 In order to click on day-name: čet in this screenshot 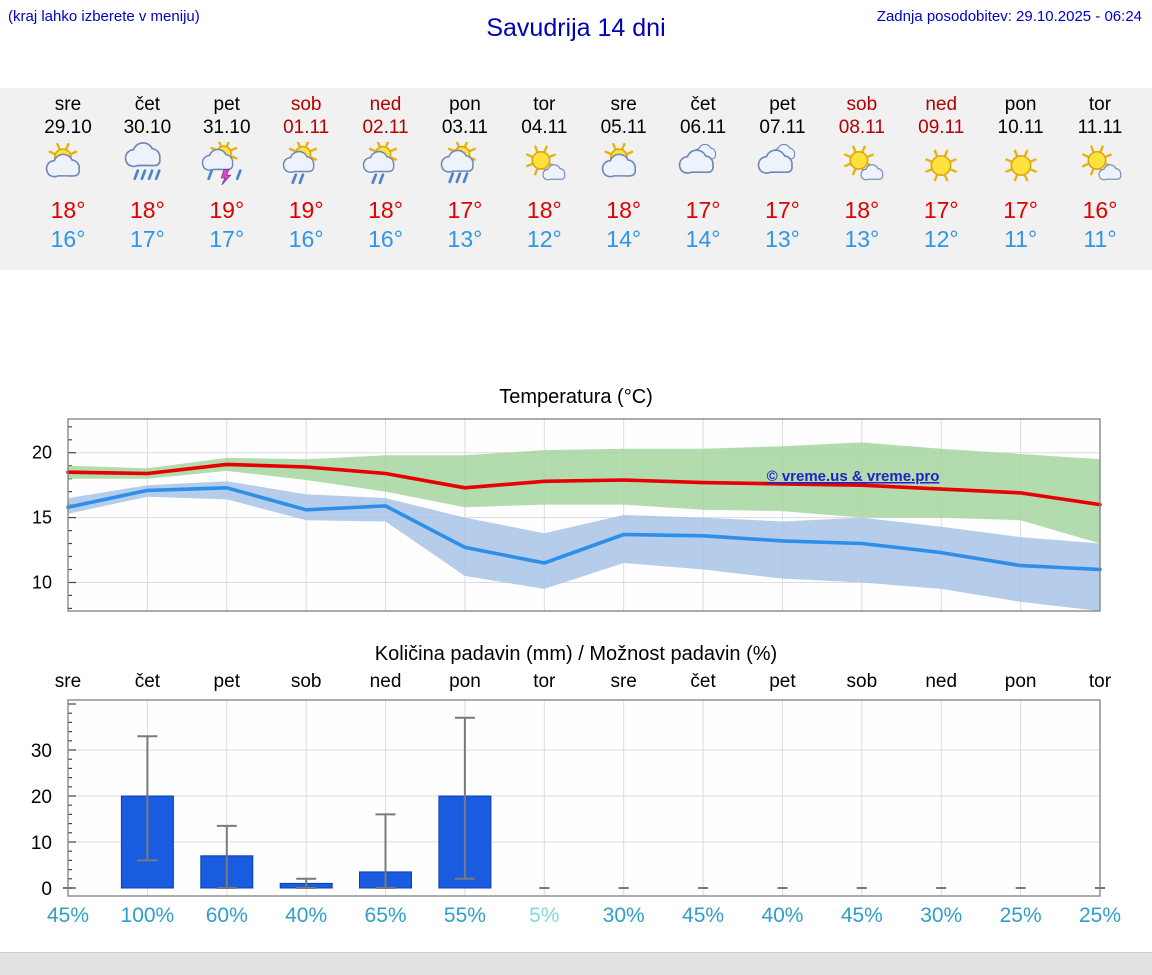, I will do `click(703, 104)`.